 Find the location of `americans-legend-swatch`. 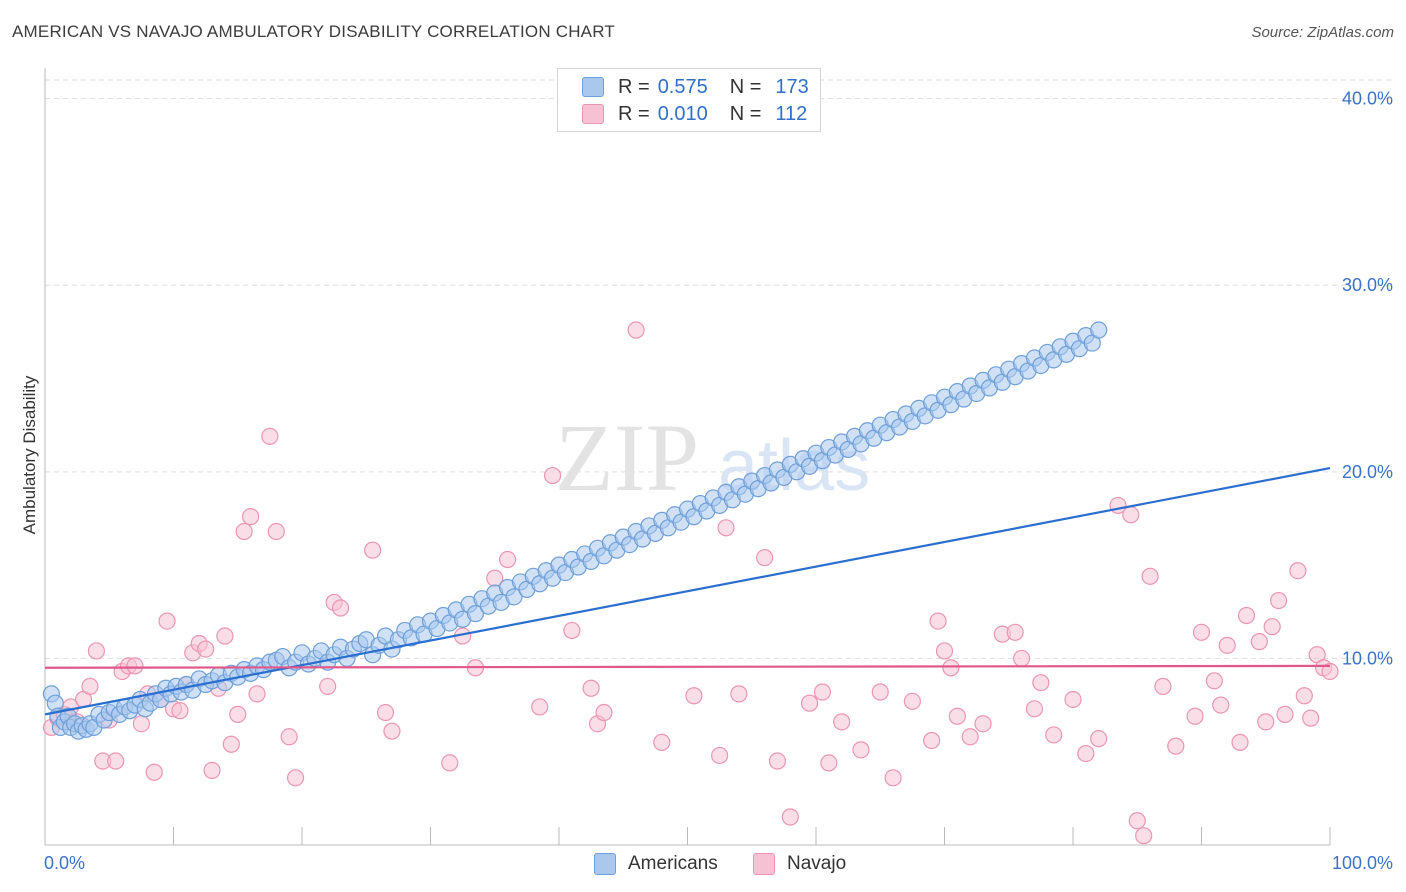

americans-legend-swatch is located at coordinates (605, 864).